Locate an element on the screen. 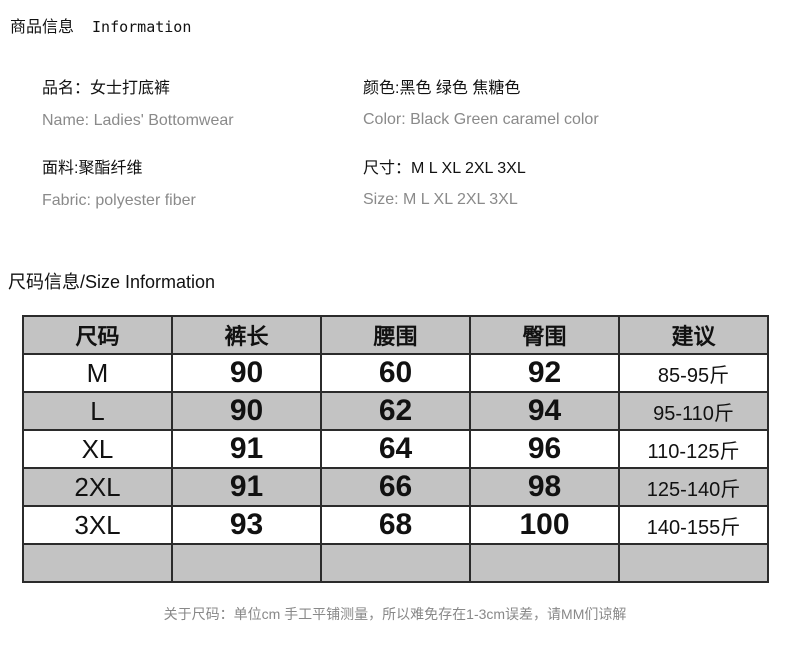  cell-size: XL is located at coordinates (97, 449).